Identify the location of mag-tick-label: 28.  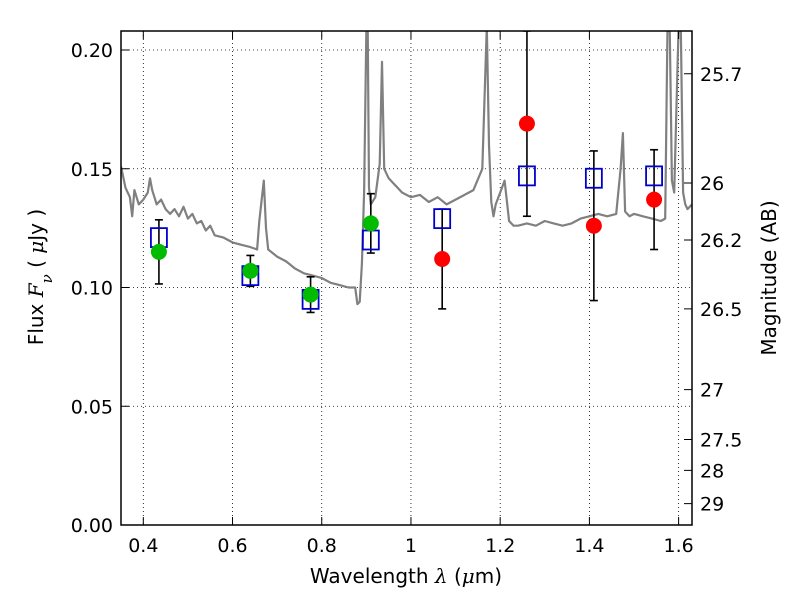
(712, 471).